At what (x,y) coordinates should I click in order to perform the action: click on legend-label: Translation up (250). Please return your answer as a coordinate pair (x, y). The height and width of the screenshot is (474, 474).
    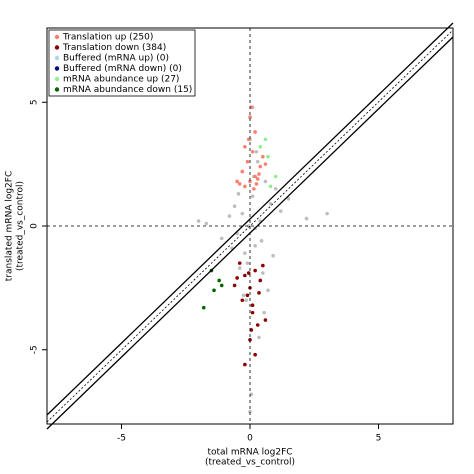
    Looking at the image, I should click on (107, 38).